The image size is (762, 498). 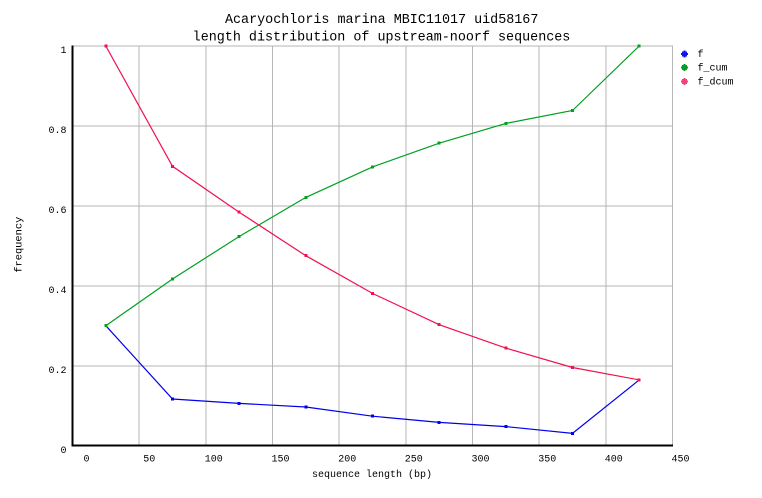 What do you see at coordinates (480, 460) in the screenshot?
I see `svg-text: 300` at bounding box center [480, 460].